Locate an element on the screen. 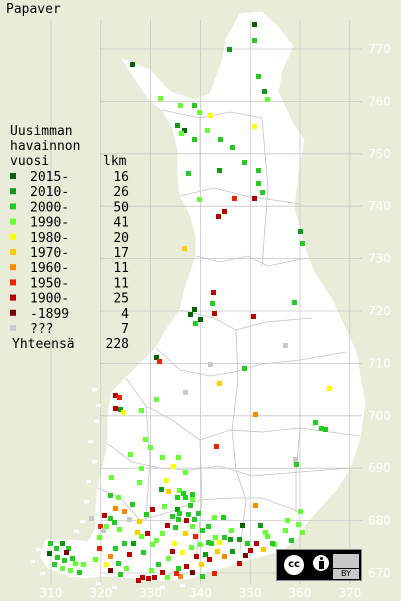 The height and width of the screenshot is (601, 401). legend-heading-2: havainnon is located at coordinates (45, 146).